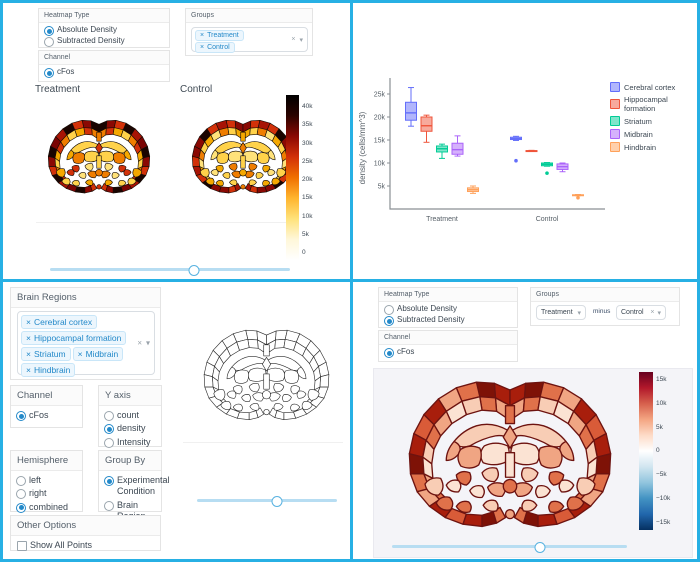 The width and height of the screenshot is (700, 562). Describe the element at coordinates (411, 107) in the screenshot. I see `box-cerebral-cortex-treatment` at that location.